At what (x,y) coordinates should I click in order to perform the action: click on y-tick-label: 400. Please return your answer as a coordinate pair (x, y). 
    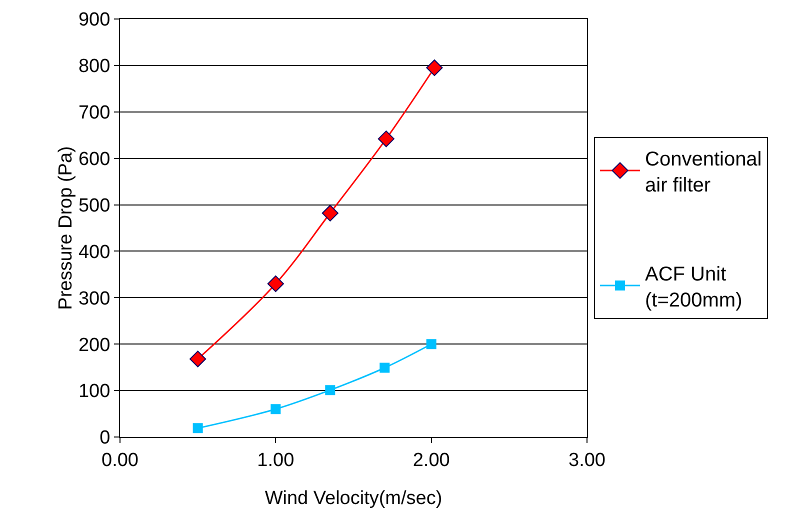
    Looking at the image, I should click on (94, 252).